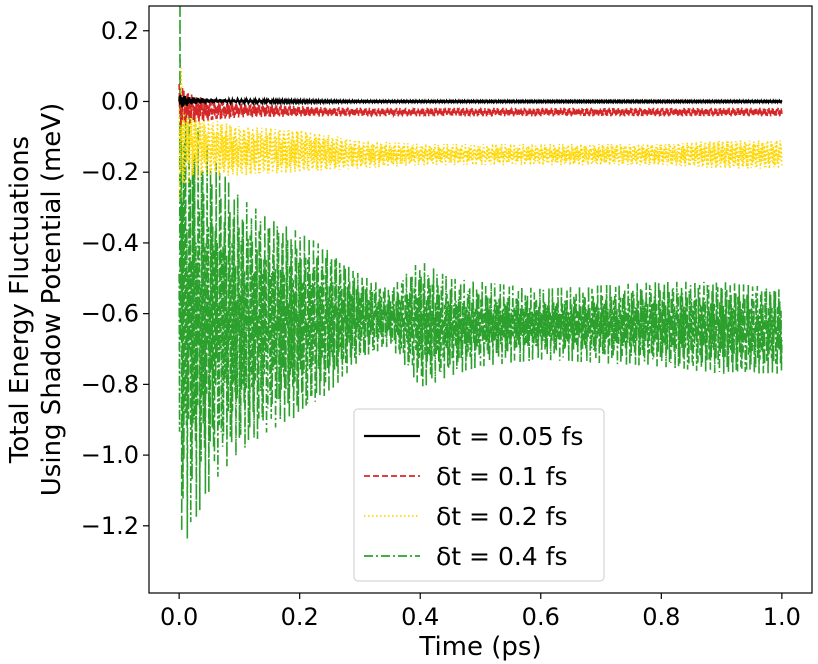 The width and height of the screenshot is (818, 664). I want to click on y-tick-label: 0.2, so click(120, 31).